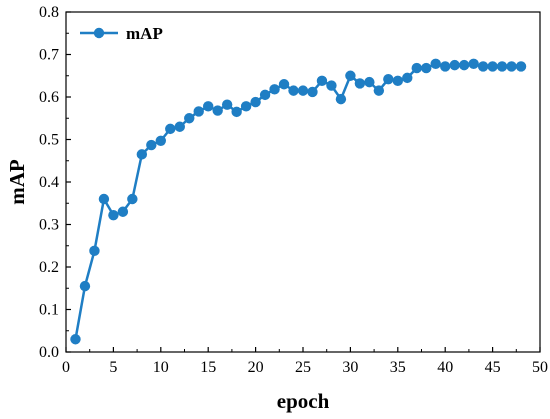  I want to click on legend-label: mAP, so click(144, 33).